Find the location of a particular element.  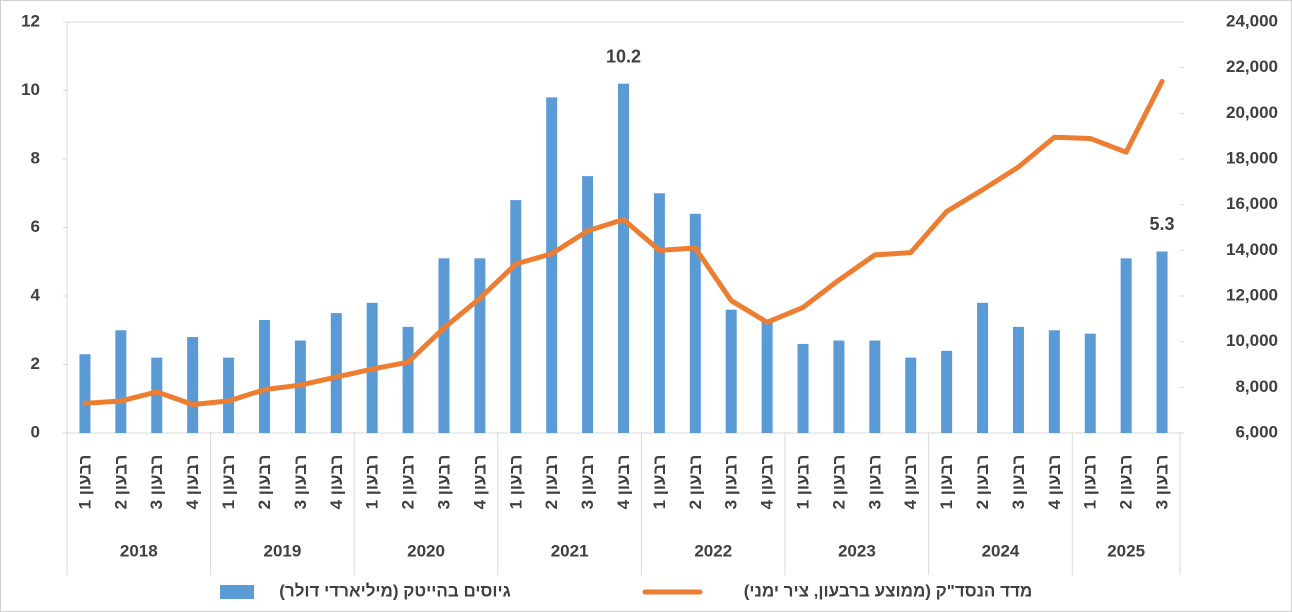

y-tick-label: 12 is located at coordinates (30, 20).